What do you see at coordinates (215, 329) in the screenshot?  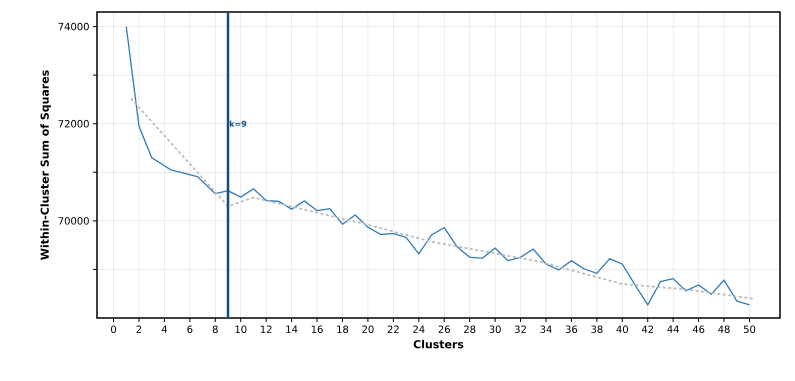 I see `x-tick-label: 8` at bounding box center [215, 329].